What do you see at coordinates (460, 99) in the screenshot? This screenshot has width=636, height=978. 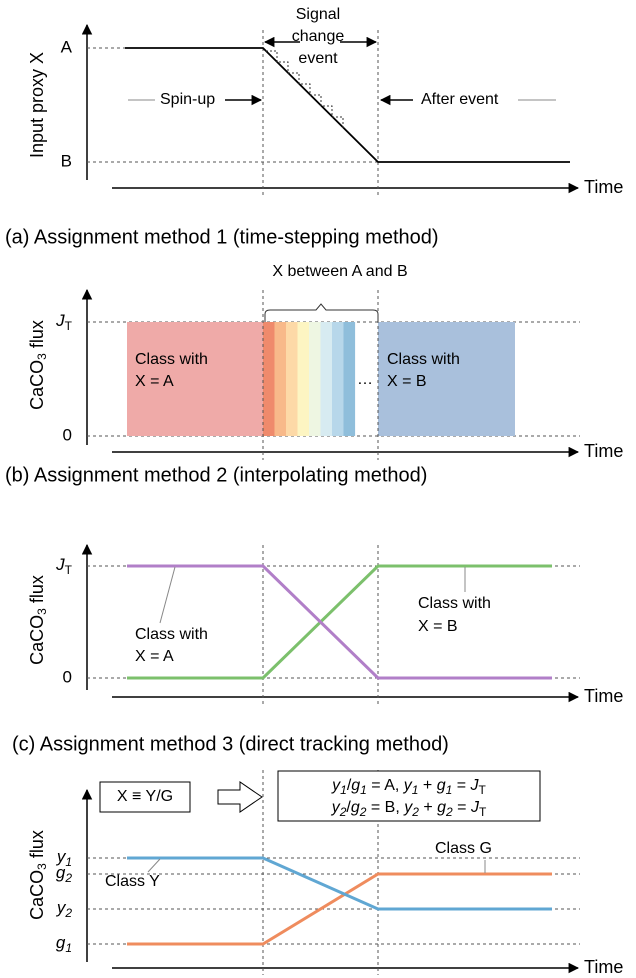 I see `annotation: After event` at bounding box center [460, 99].